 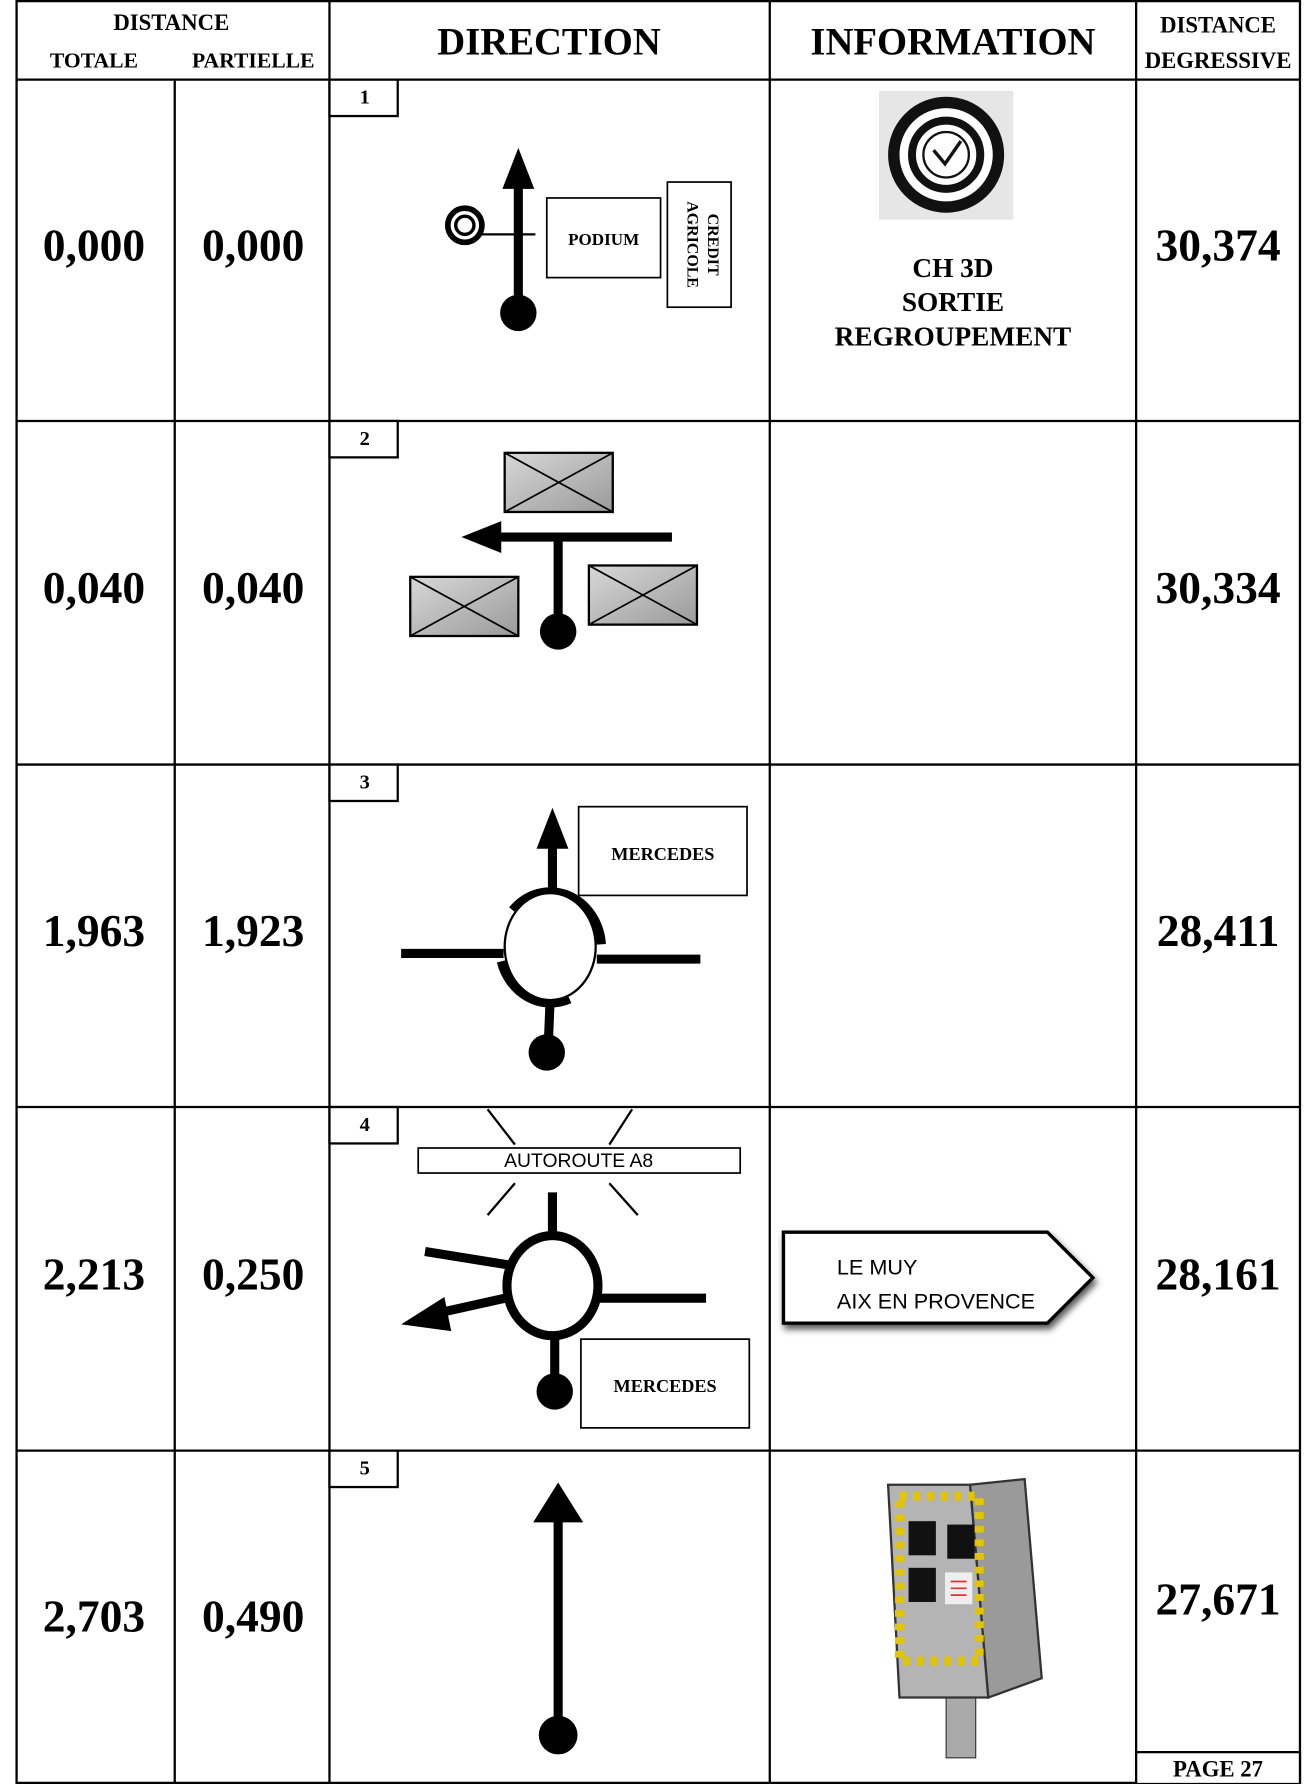 What do you see at coordinates (1218, 25) in the screenshot?
I see `header-degressive: DISTANCE` at bounding box center [1218, 25].